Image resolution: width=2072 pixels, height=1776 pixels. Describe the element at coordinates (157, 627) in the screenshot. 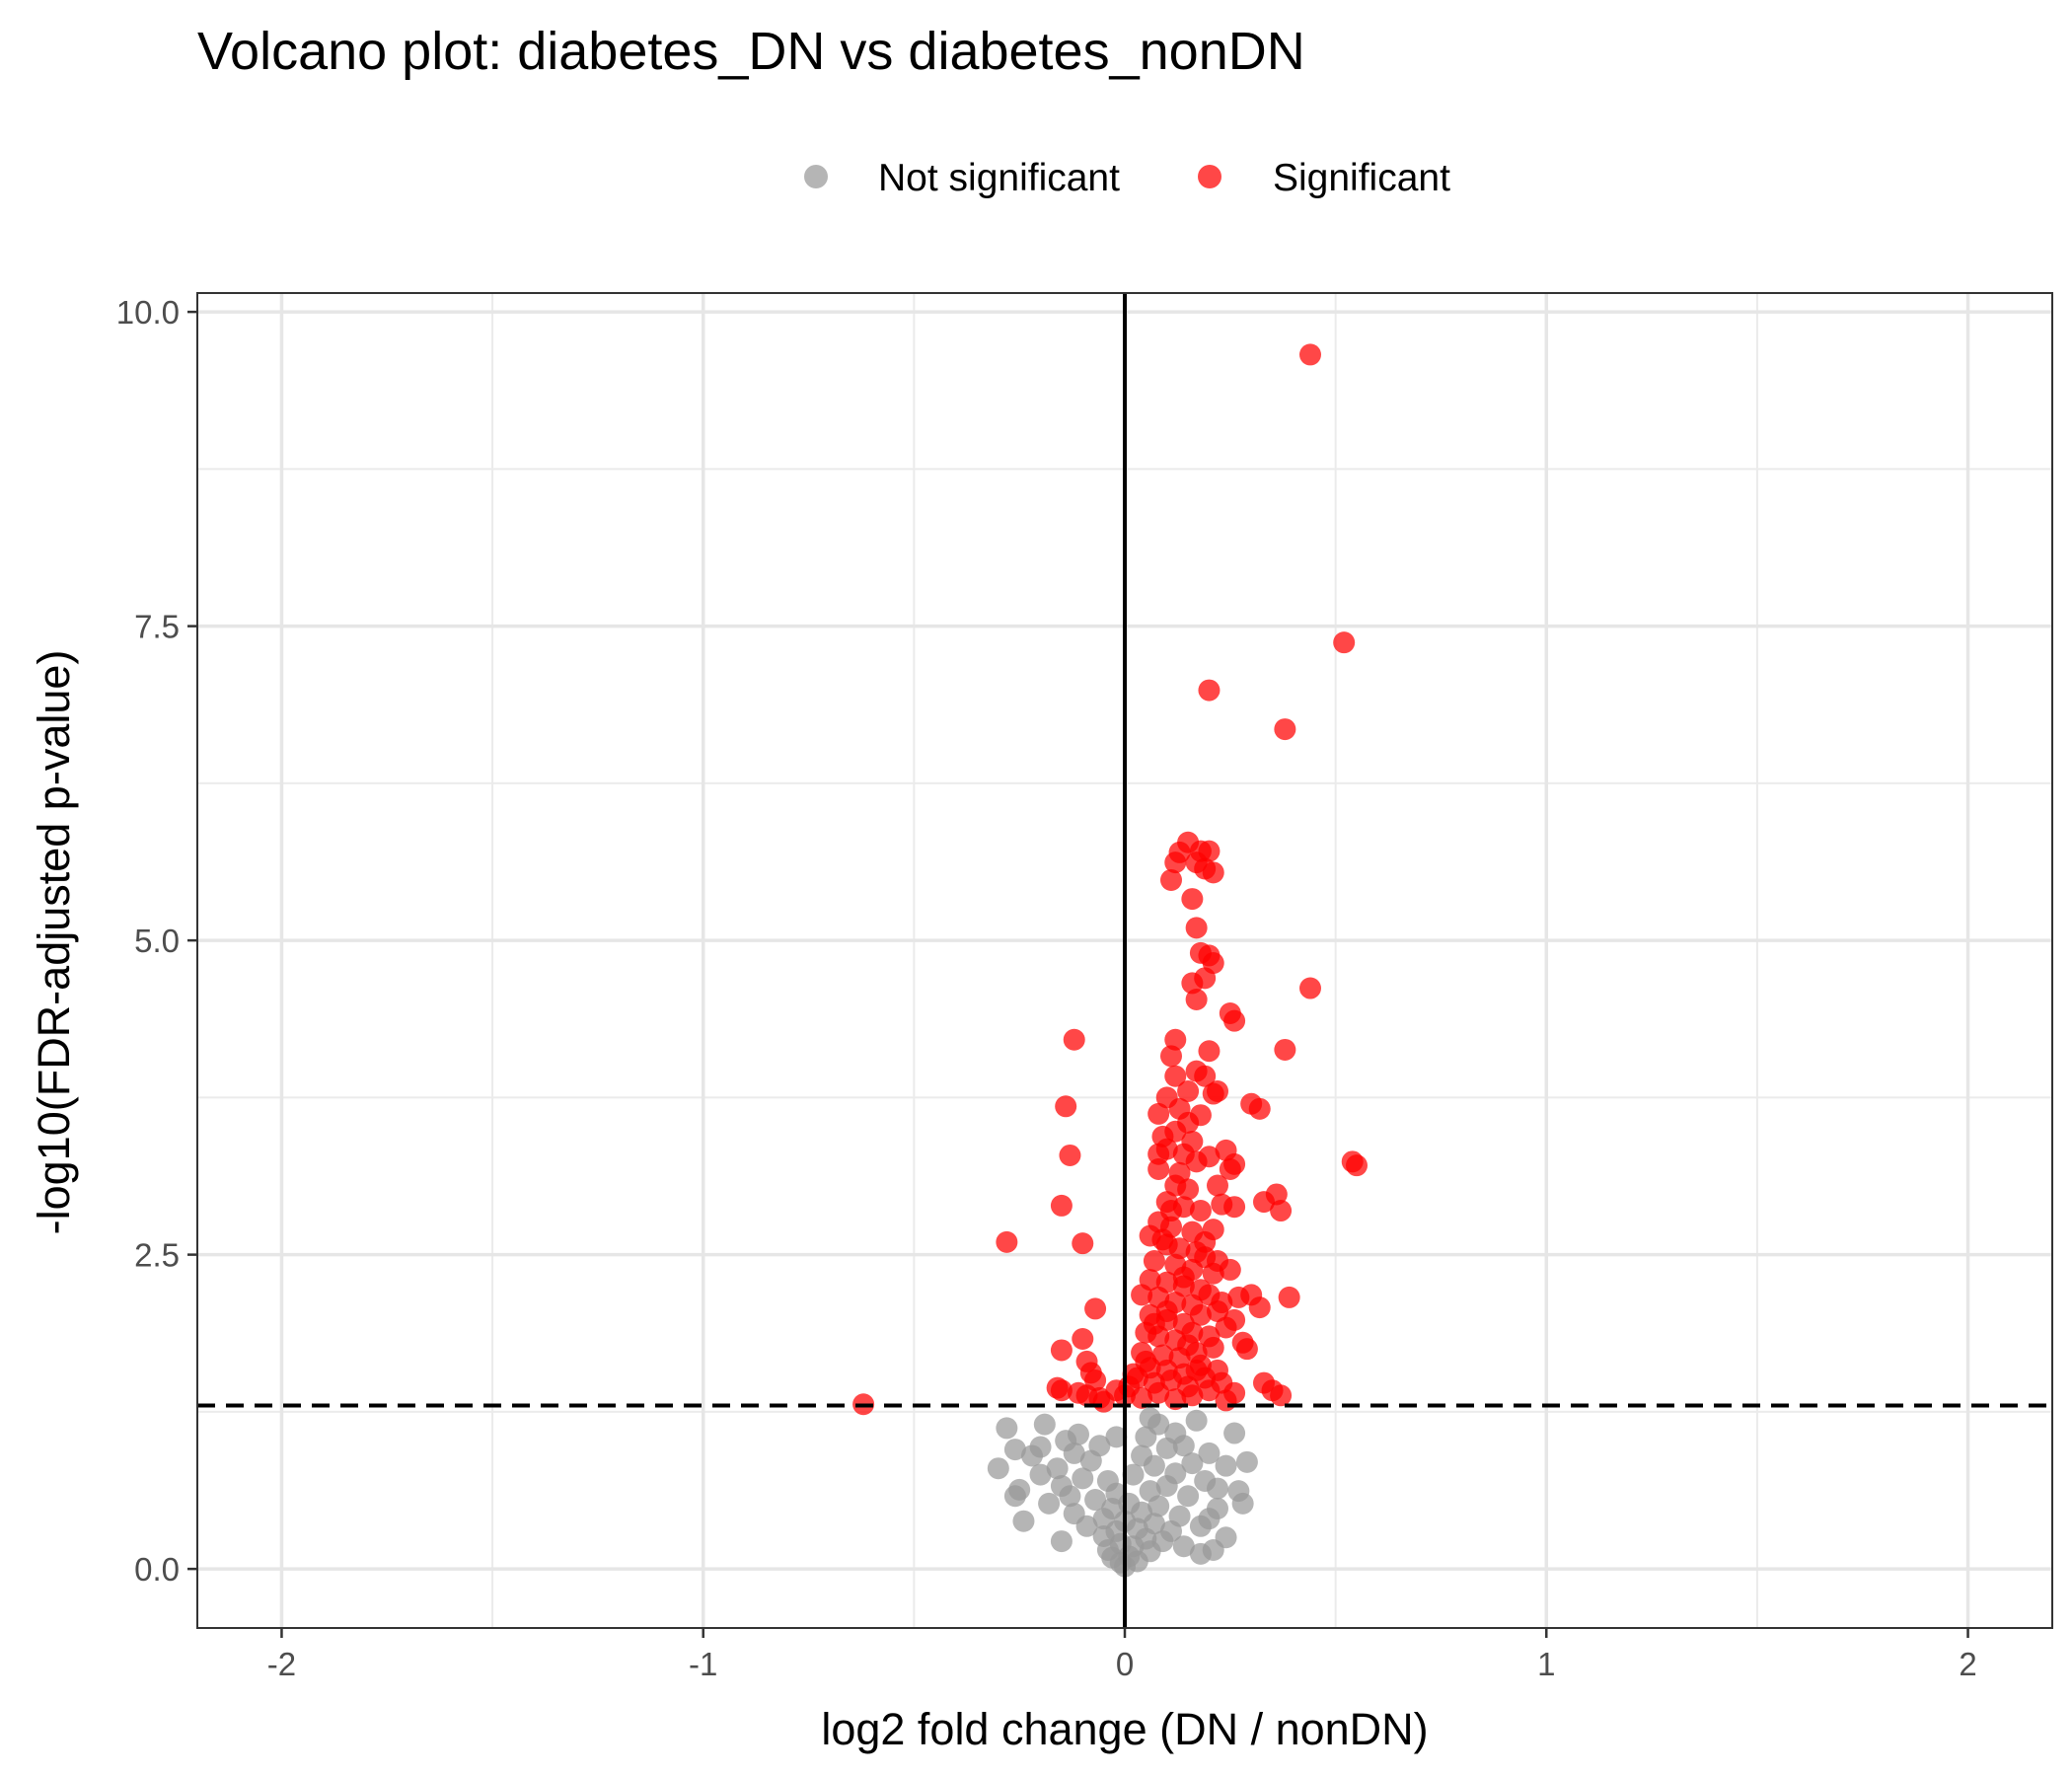

I see `y-tick-label: 7.5` at that location.